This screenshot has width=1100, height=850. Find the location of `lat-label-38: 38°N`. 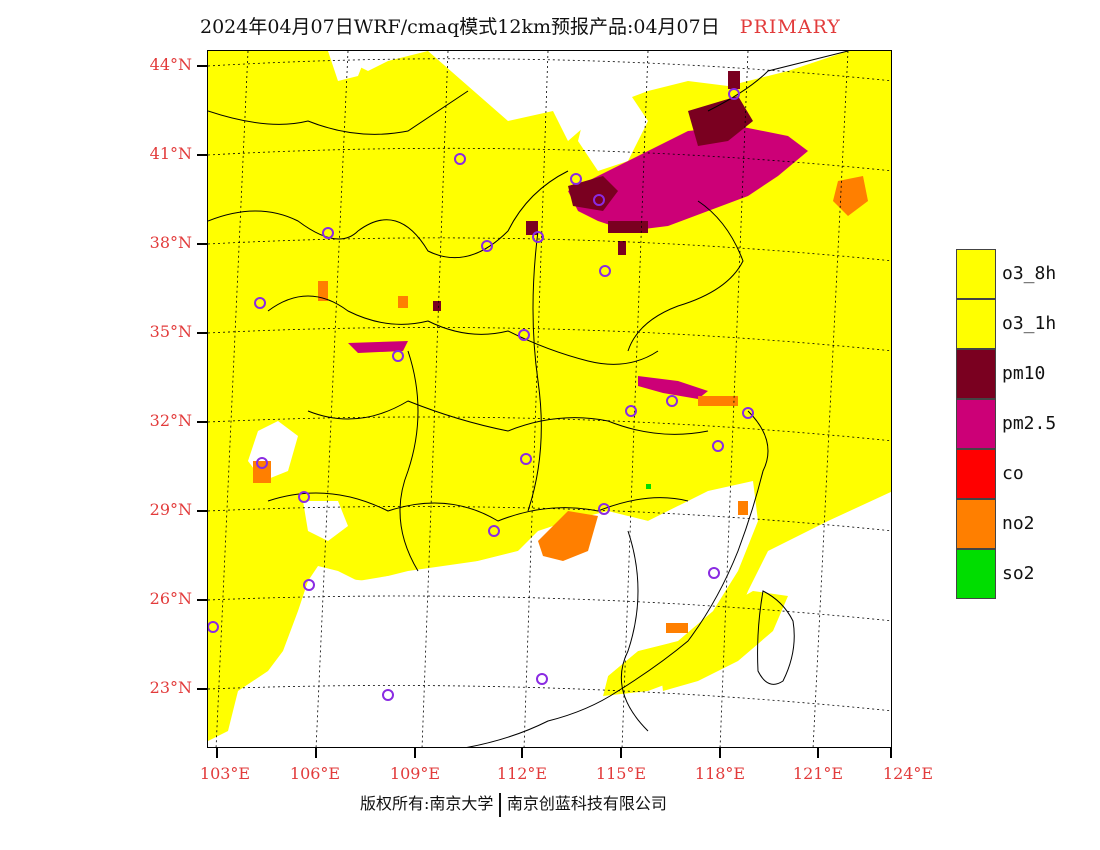

lat-label-38: 38°N is located at coordinates (170, 242).